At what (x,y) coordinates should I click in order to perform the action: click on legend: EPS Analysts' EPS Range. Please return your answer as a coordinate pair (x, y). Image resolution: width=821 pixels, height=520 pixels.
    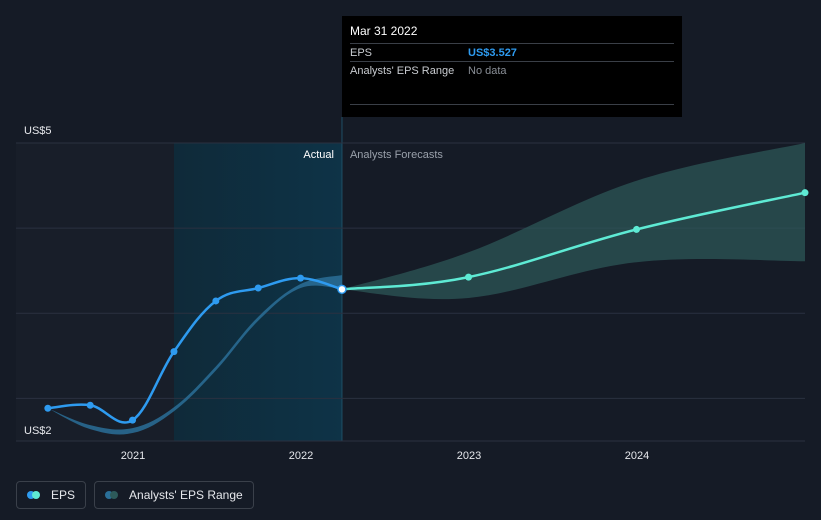
    Looking at the image, I should click on (135, 495).